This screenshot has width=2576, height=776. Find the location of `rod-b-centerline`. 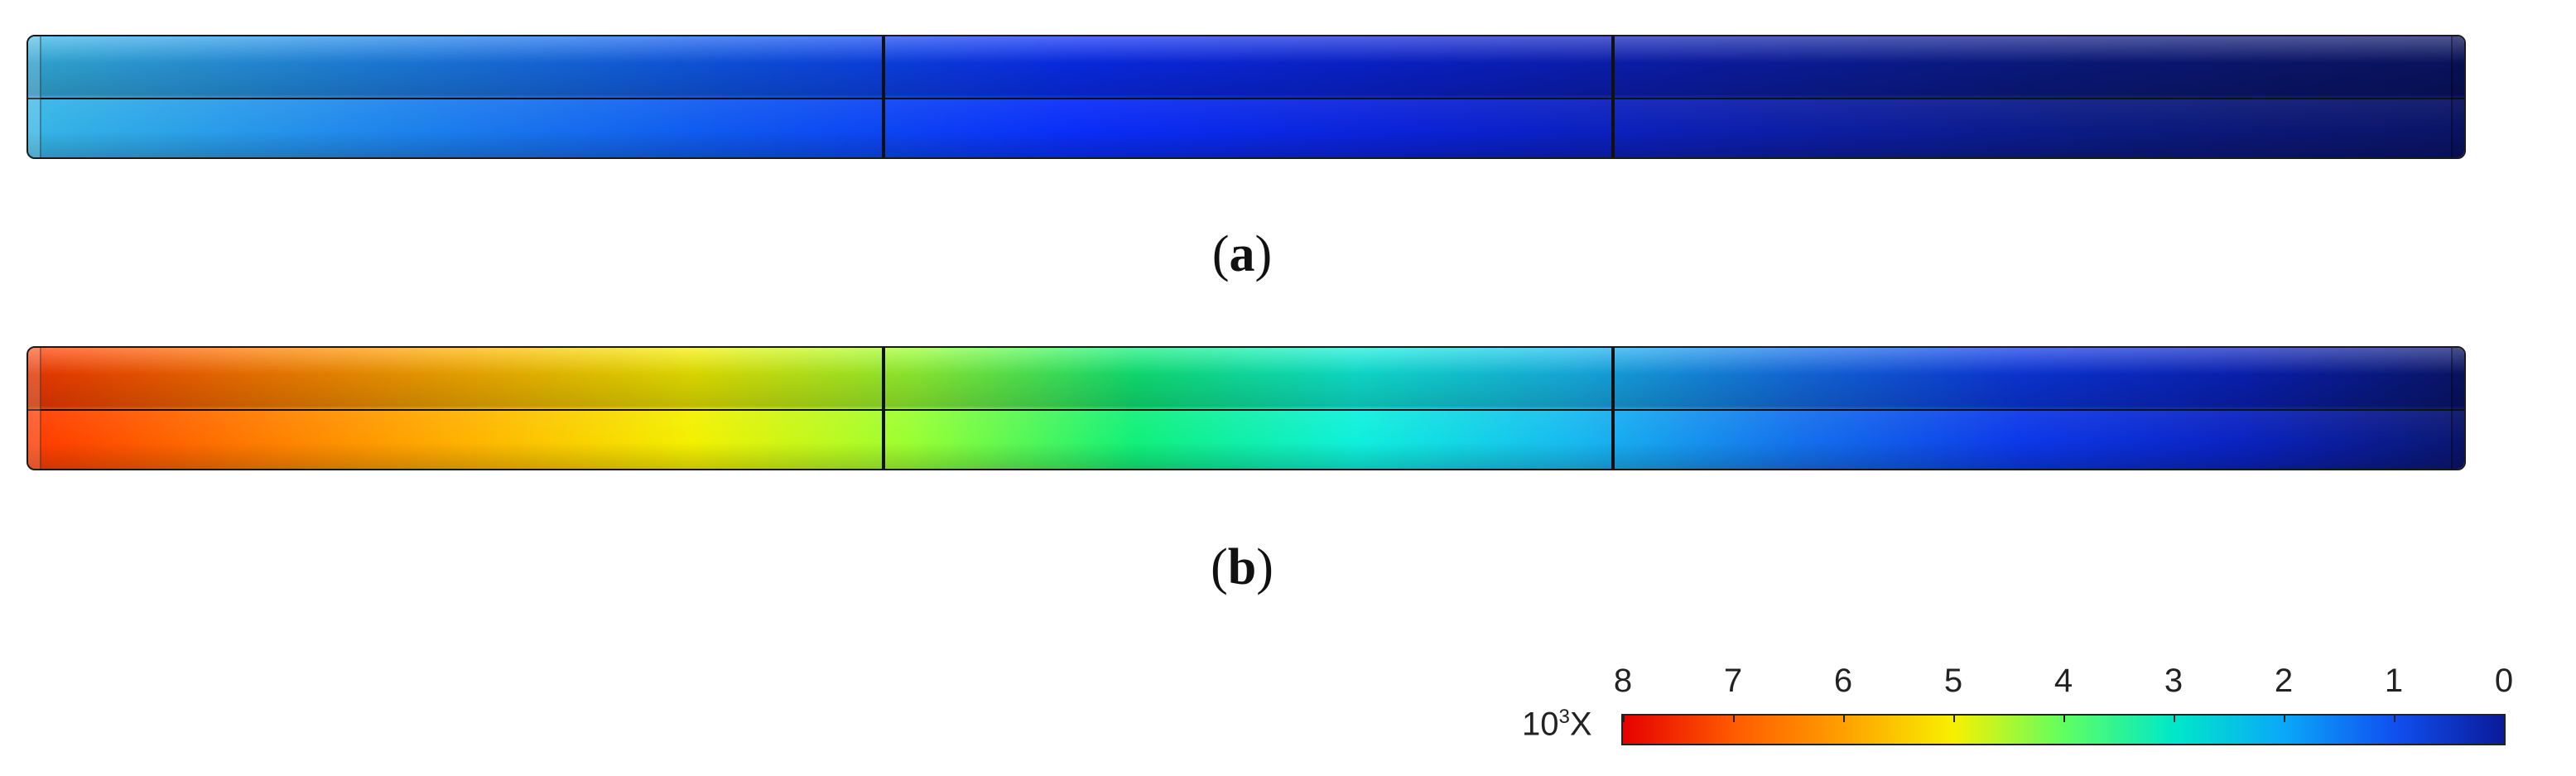

rod-b-centerline is located at coordinates (1246, 410).